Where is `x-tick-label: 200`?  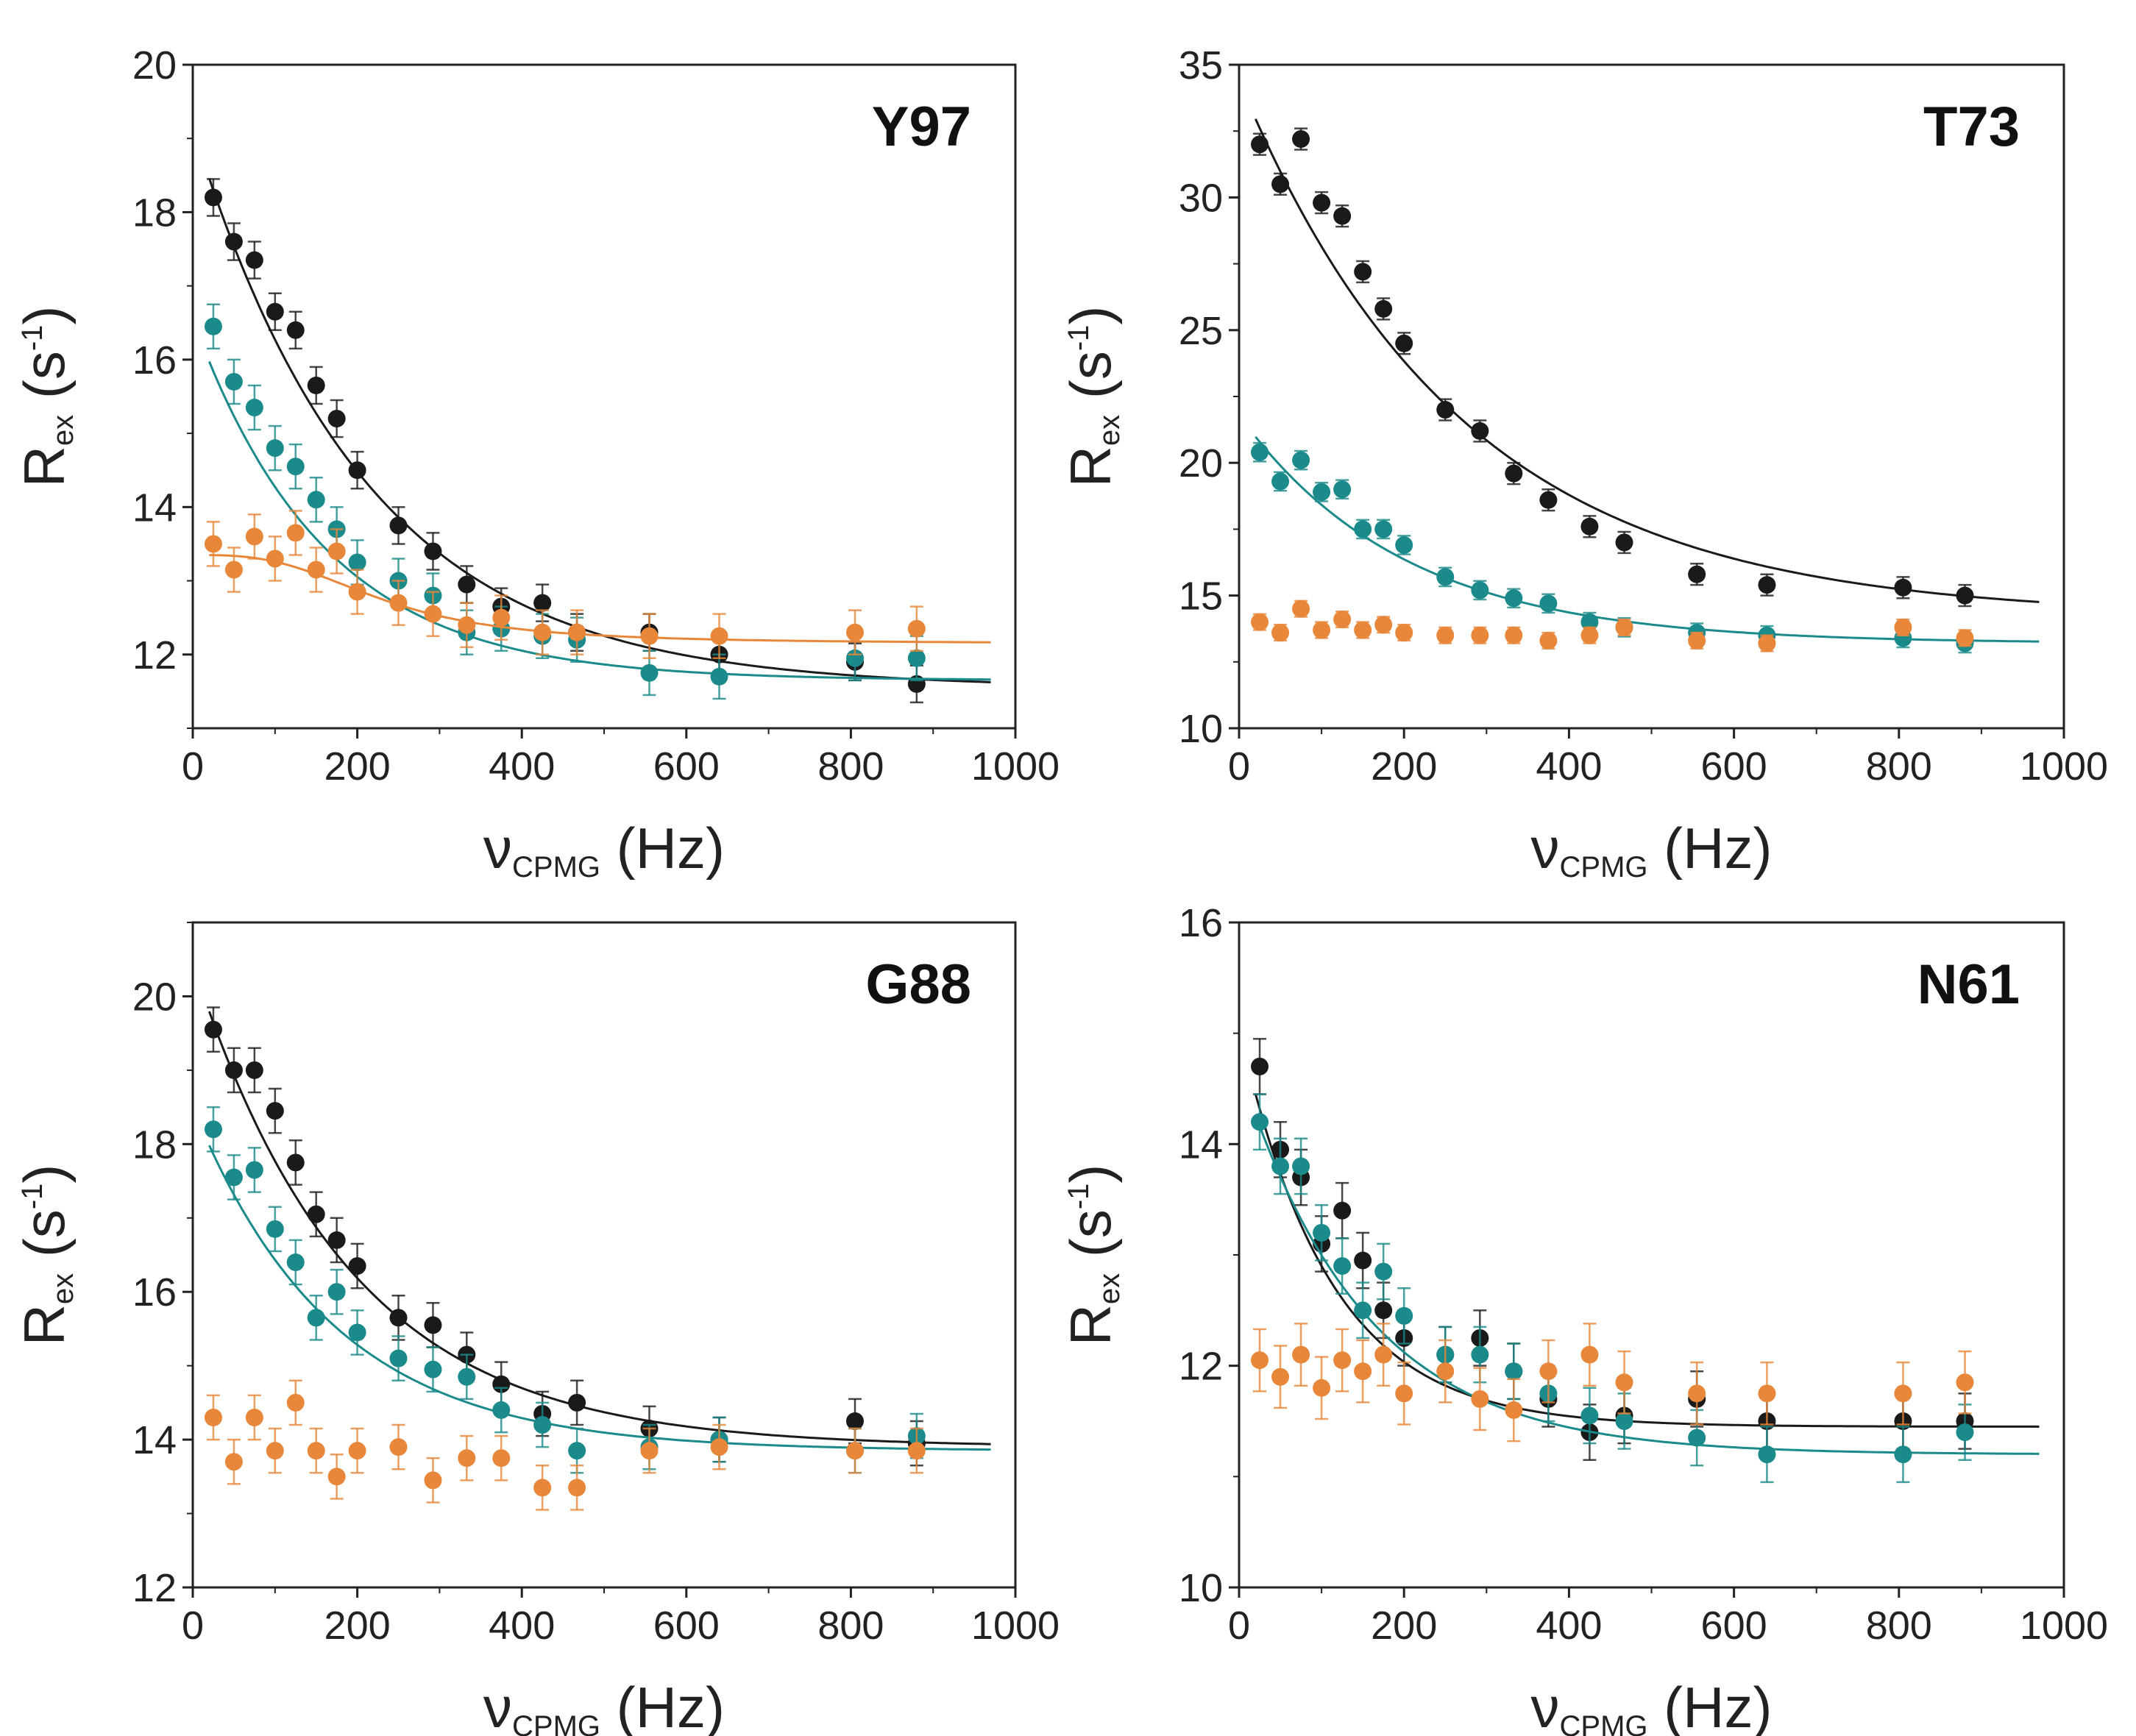 x-tick-label: 200 is located at coordinates (357, 766).